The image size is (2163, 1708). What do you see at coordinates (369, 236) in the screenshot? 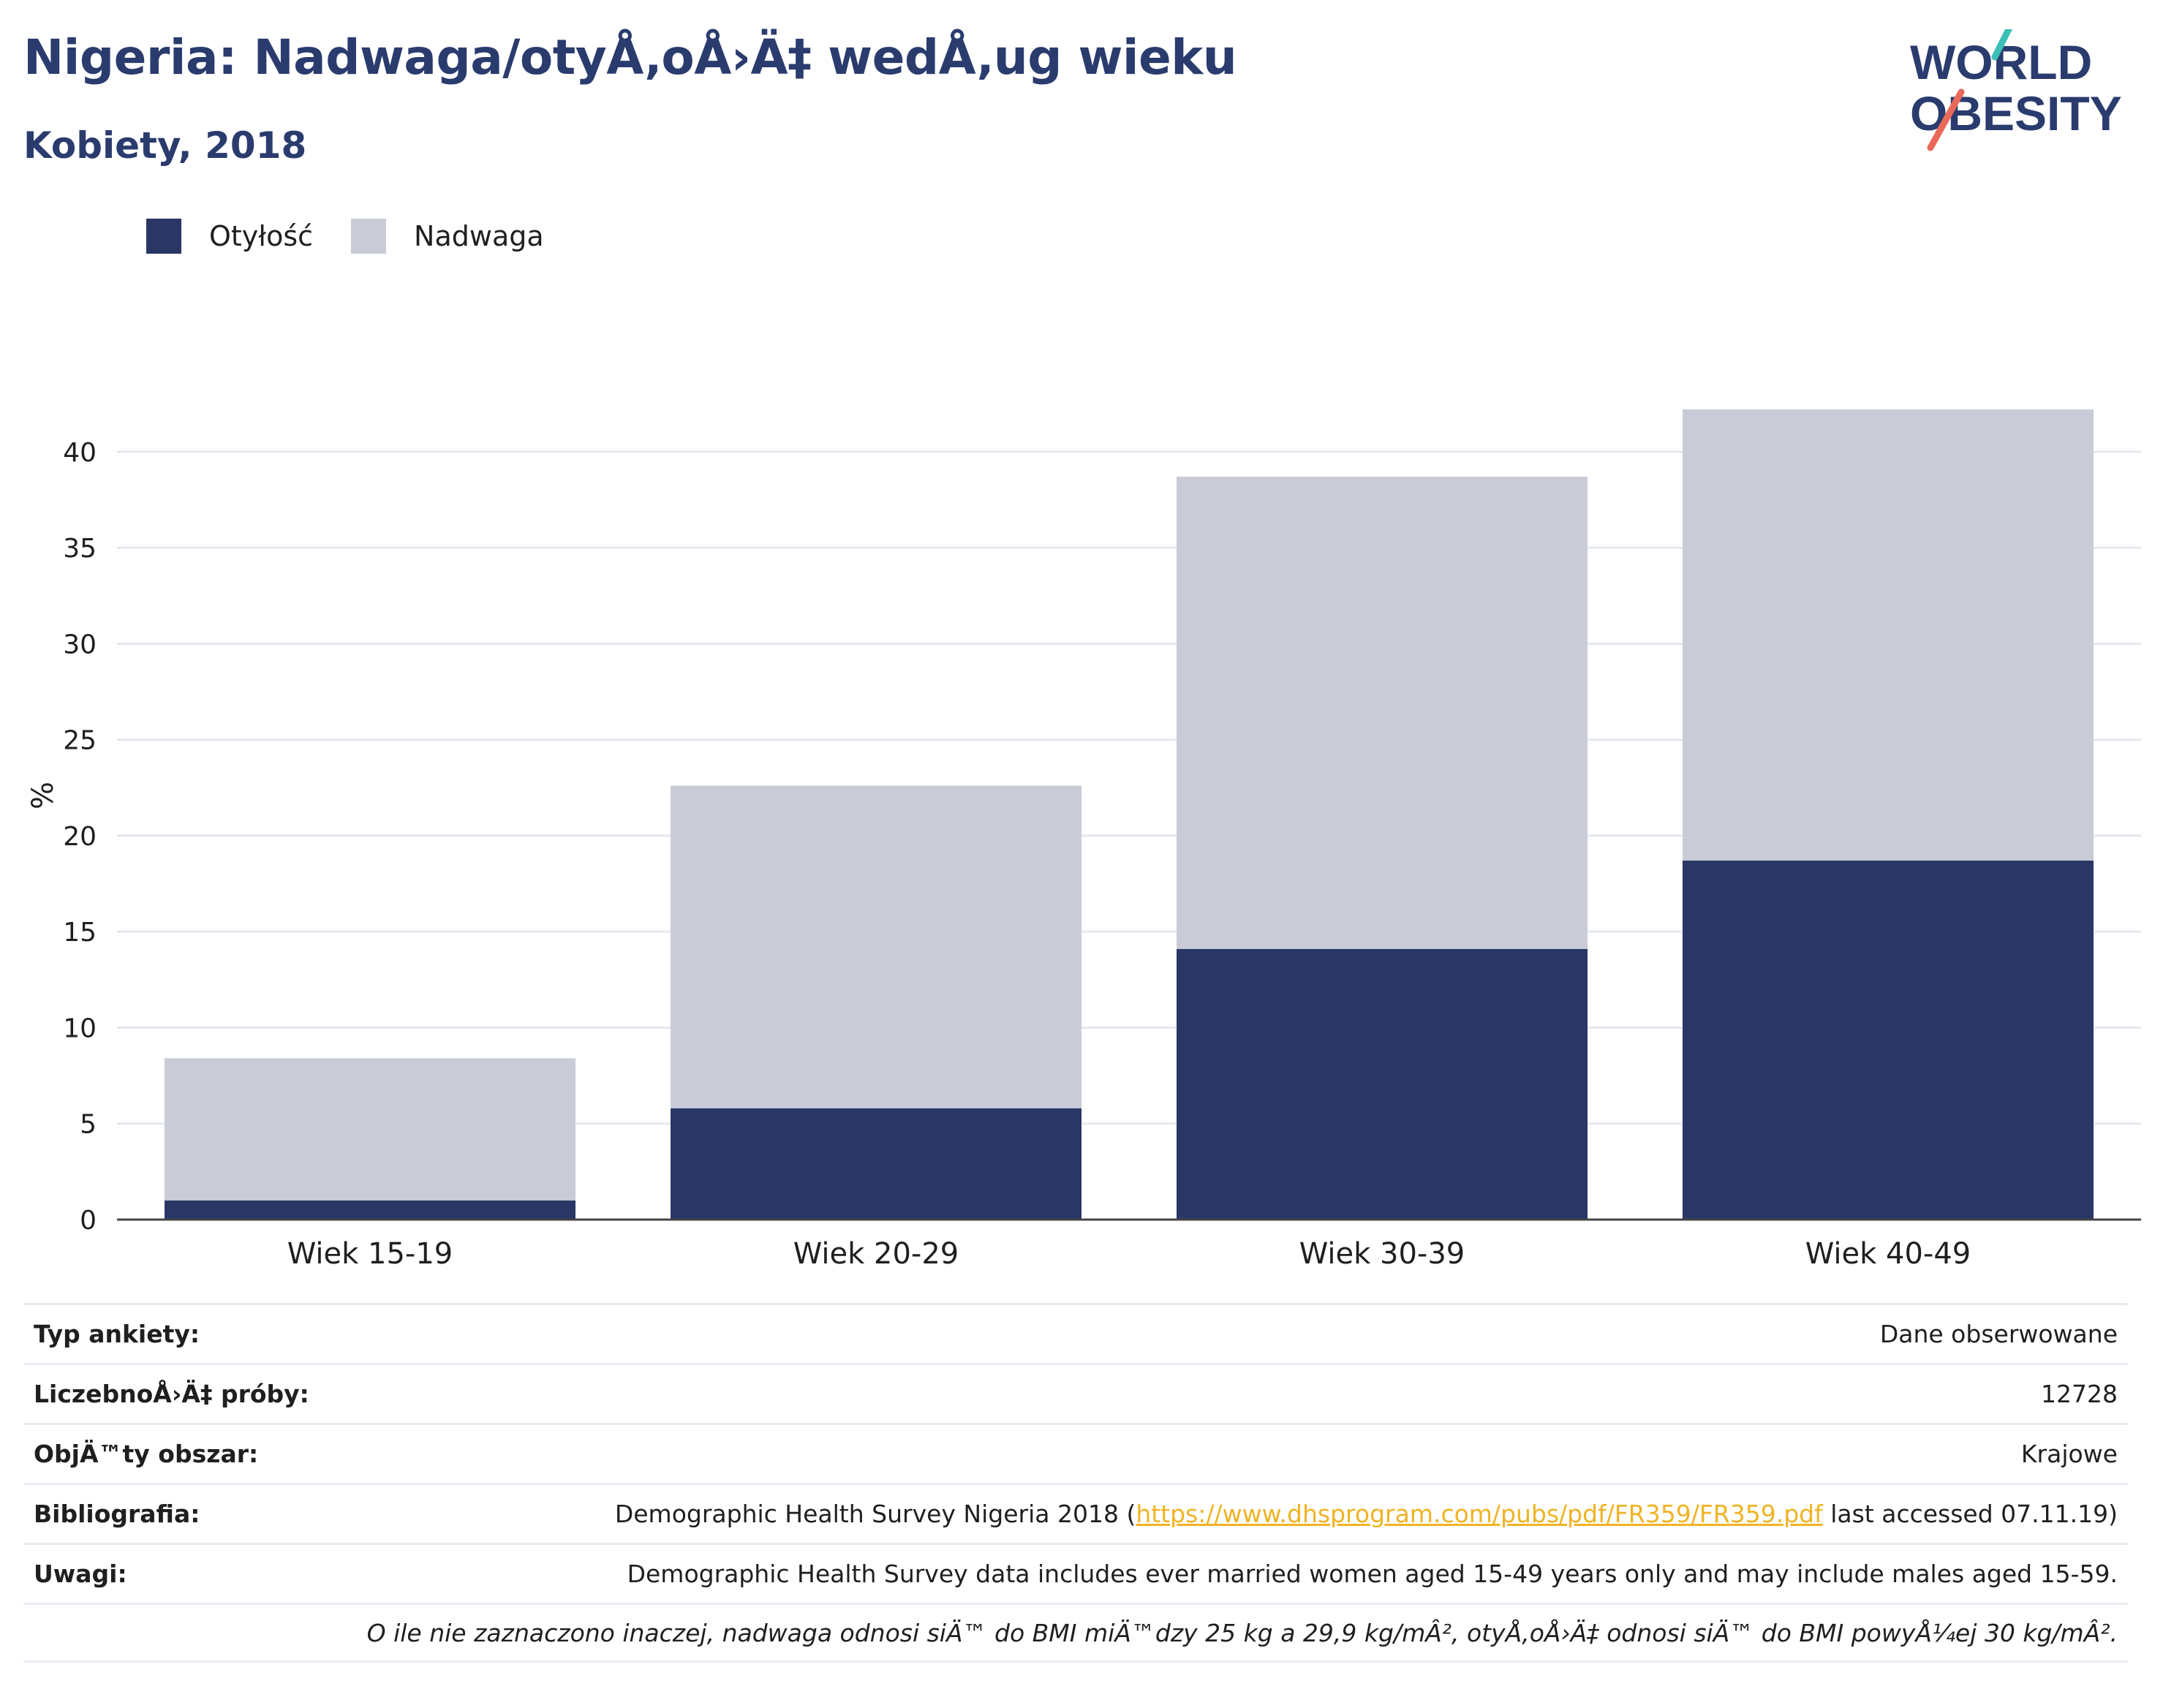
I see `legend-swatch-overweight` at bounding box center [369, 236].